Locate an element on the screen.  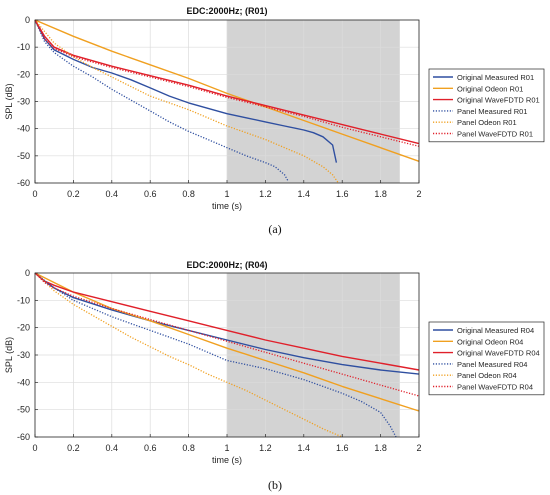
legend-label: Panel Odeon R01 is located at coordinates (487, 122).